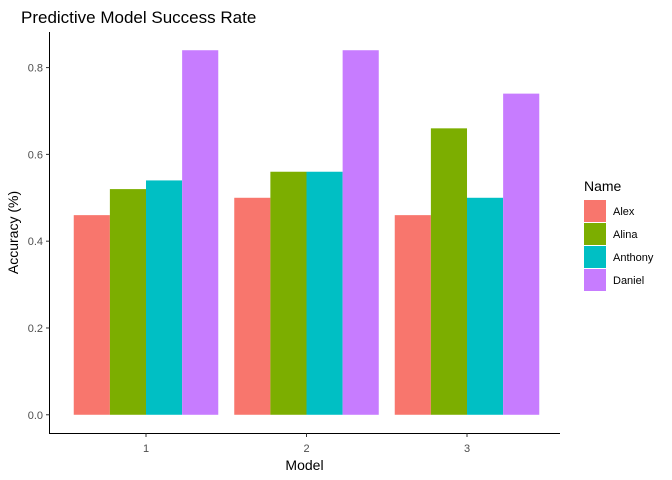 The height and width of the screenshot is (480, 672). Describe the element at coordinates (625, 235) in the screenshot. I see `legend-label-alina: Alina` at that location.